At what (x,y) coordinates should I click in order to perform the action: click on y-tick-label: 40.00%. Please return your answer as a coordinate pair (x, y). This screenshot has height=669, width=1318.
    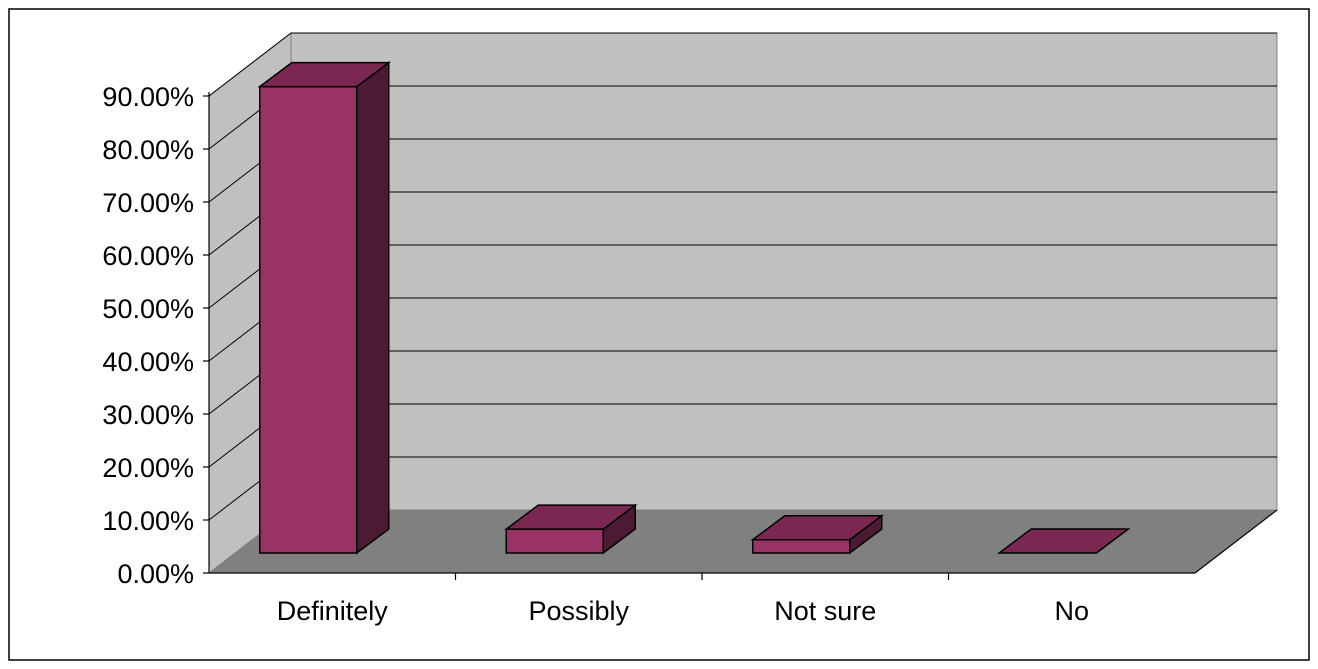
    Looking at the image, I should click on (148, 362).